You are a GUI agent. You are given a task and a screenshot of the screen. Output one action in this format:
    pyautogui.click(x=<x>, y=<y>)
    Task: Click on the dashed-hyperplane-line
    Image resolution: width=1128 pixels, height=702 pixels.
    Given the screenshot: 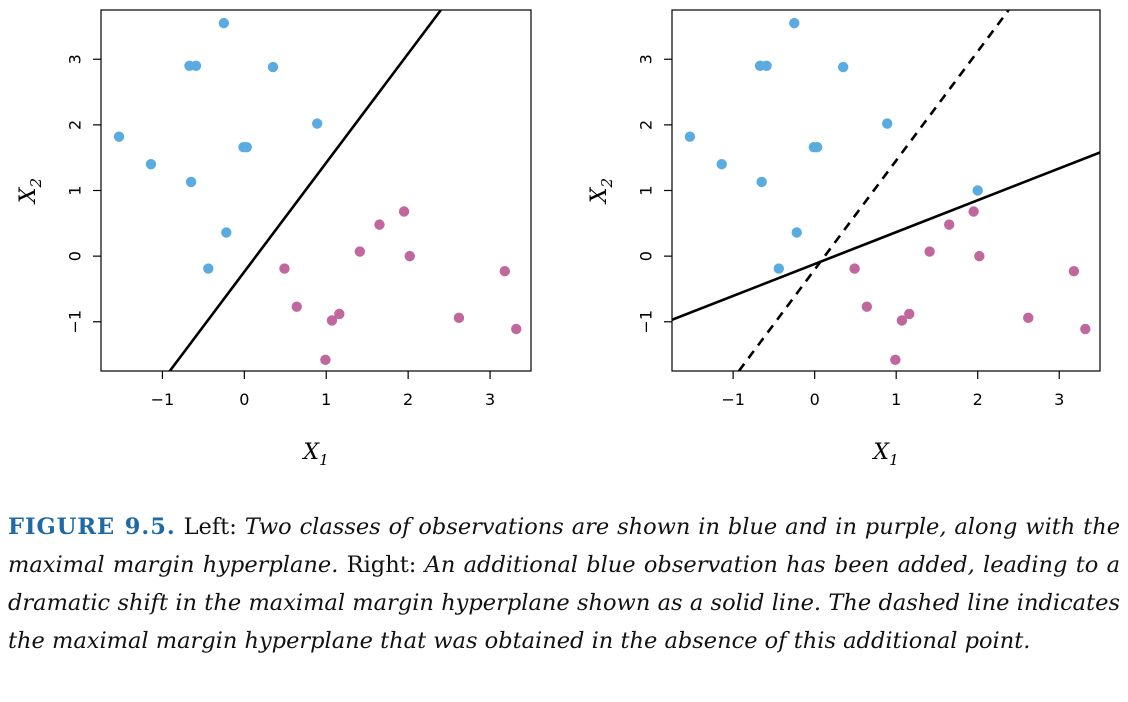 What is the action you would take?
    pyautogui.click(x=873, y=190)
    